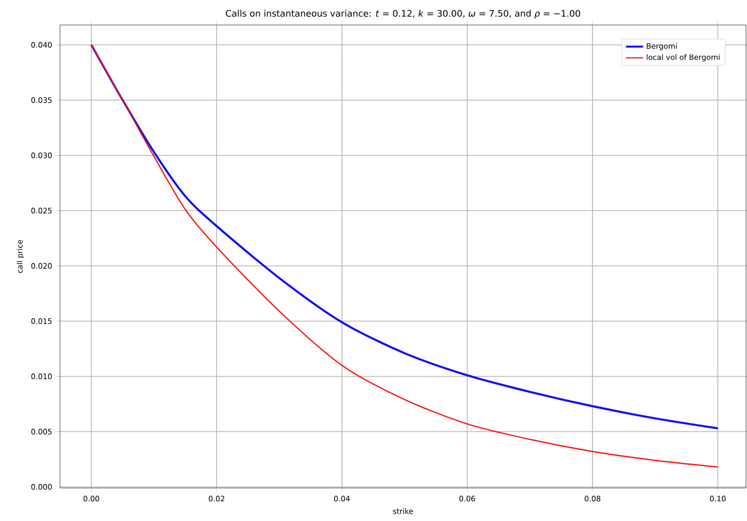 This screenshot has width=747, height=521. Describe the element at coordinates (403, 14) in the screenshot. I see `chart-title: Calls on instantaneous variance: t = 0.12, k = 30.00, ω = 7.50, and ρ = −1.00` at that location.